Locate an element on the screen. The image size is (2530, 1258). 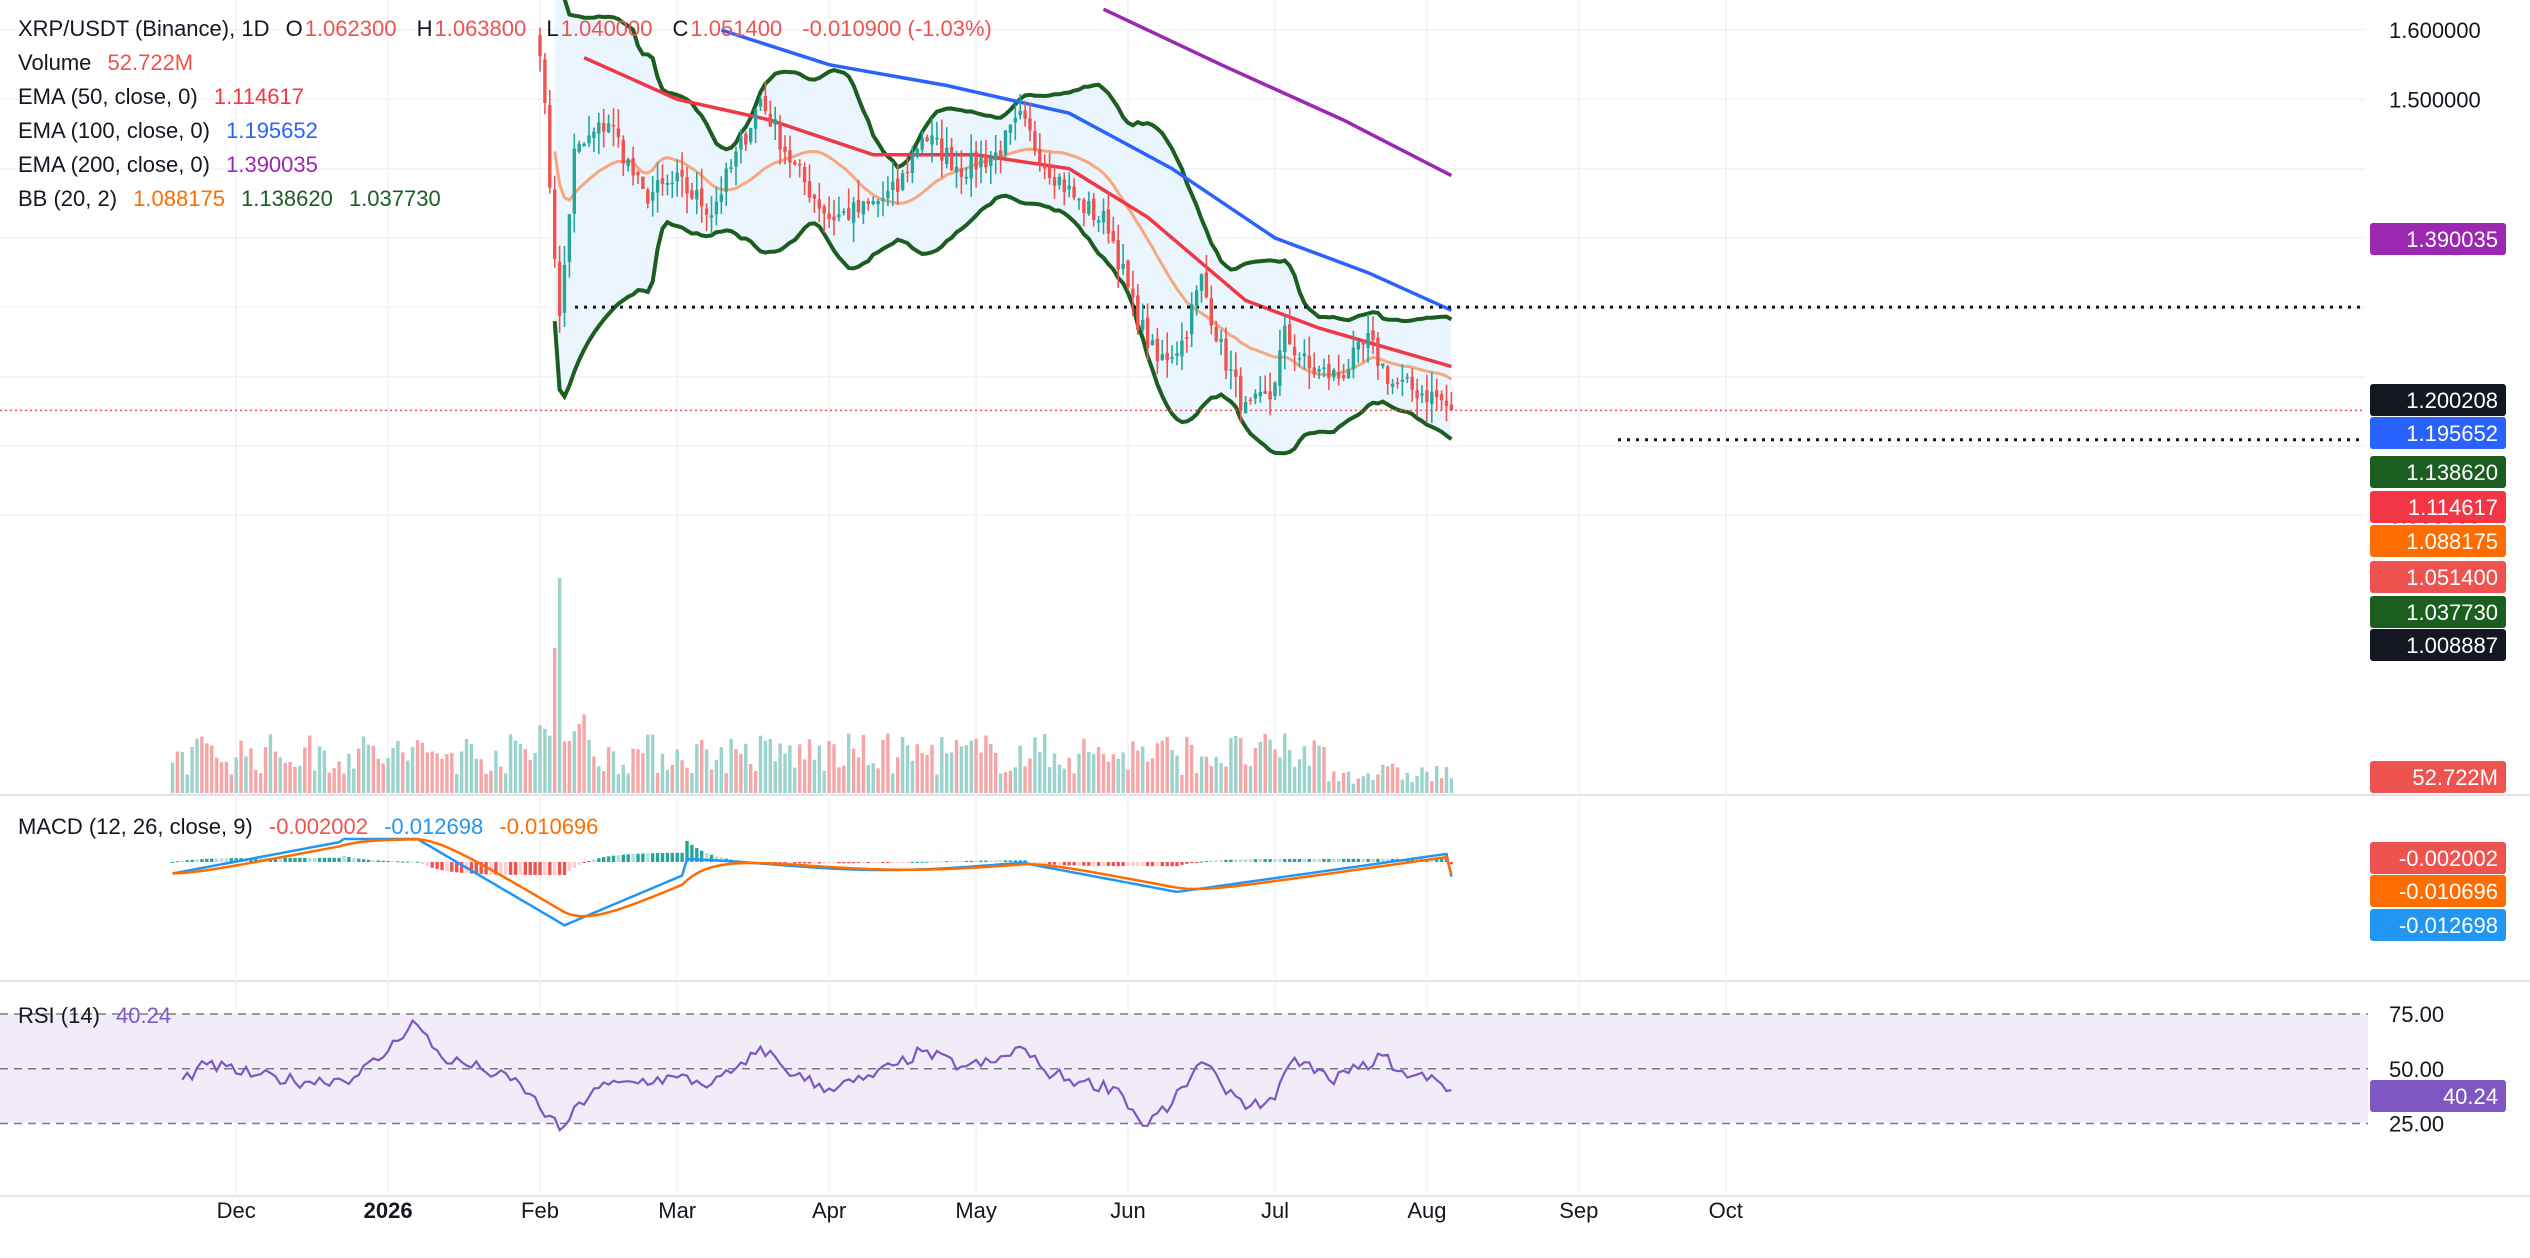
legend-ema200-label: EMA (200, close, 0) is located at coordinates (114, 164).